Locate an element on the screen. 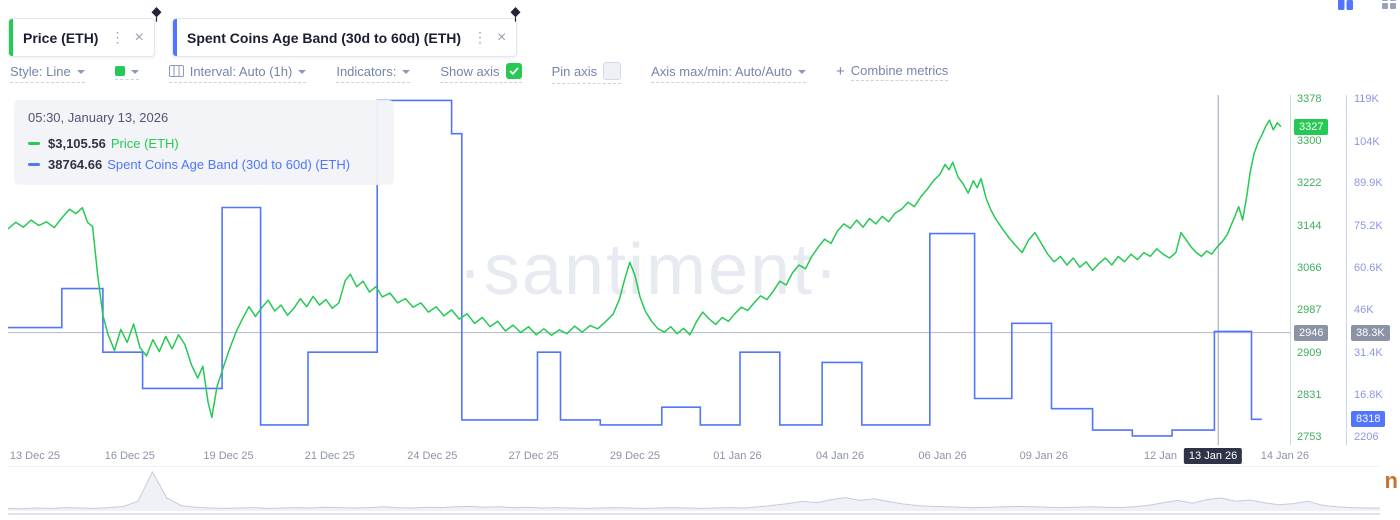 This screenshot has height=520, width=1400. axis-tick: 2909 is located at coordinates (1309, 352).